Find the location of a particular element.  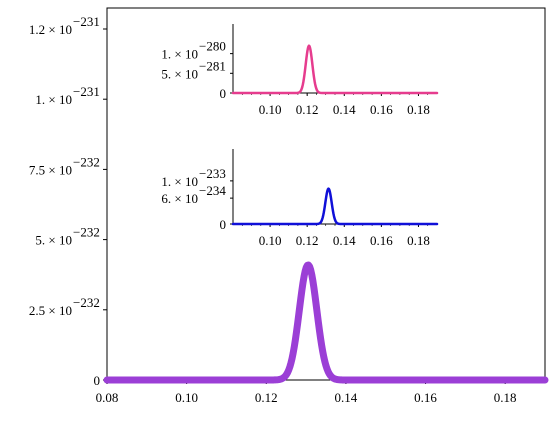

y-tick-exponent: −280 is located at coordinates (212, 46).